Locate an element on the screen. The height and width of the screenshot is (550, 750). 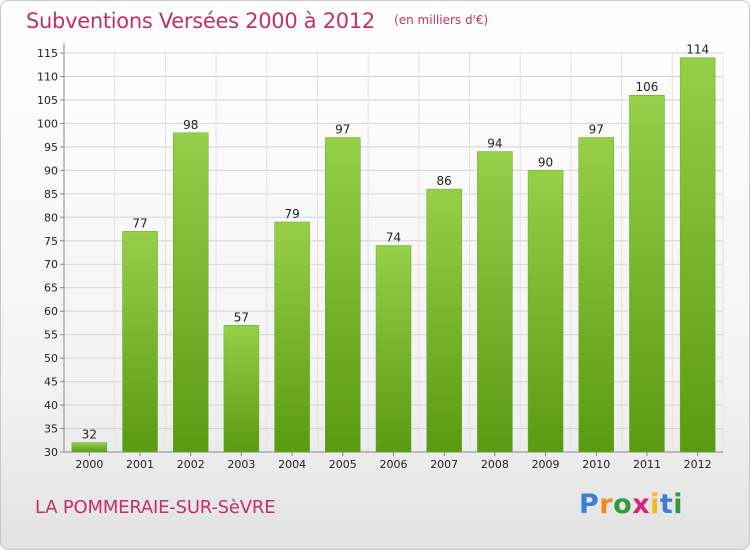
x-tick-label: 2004 is located at coordinates (292, 464).